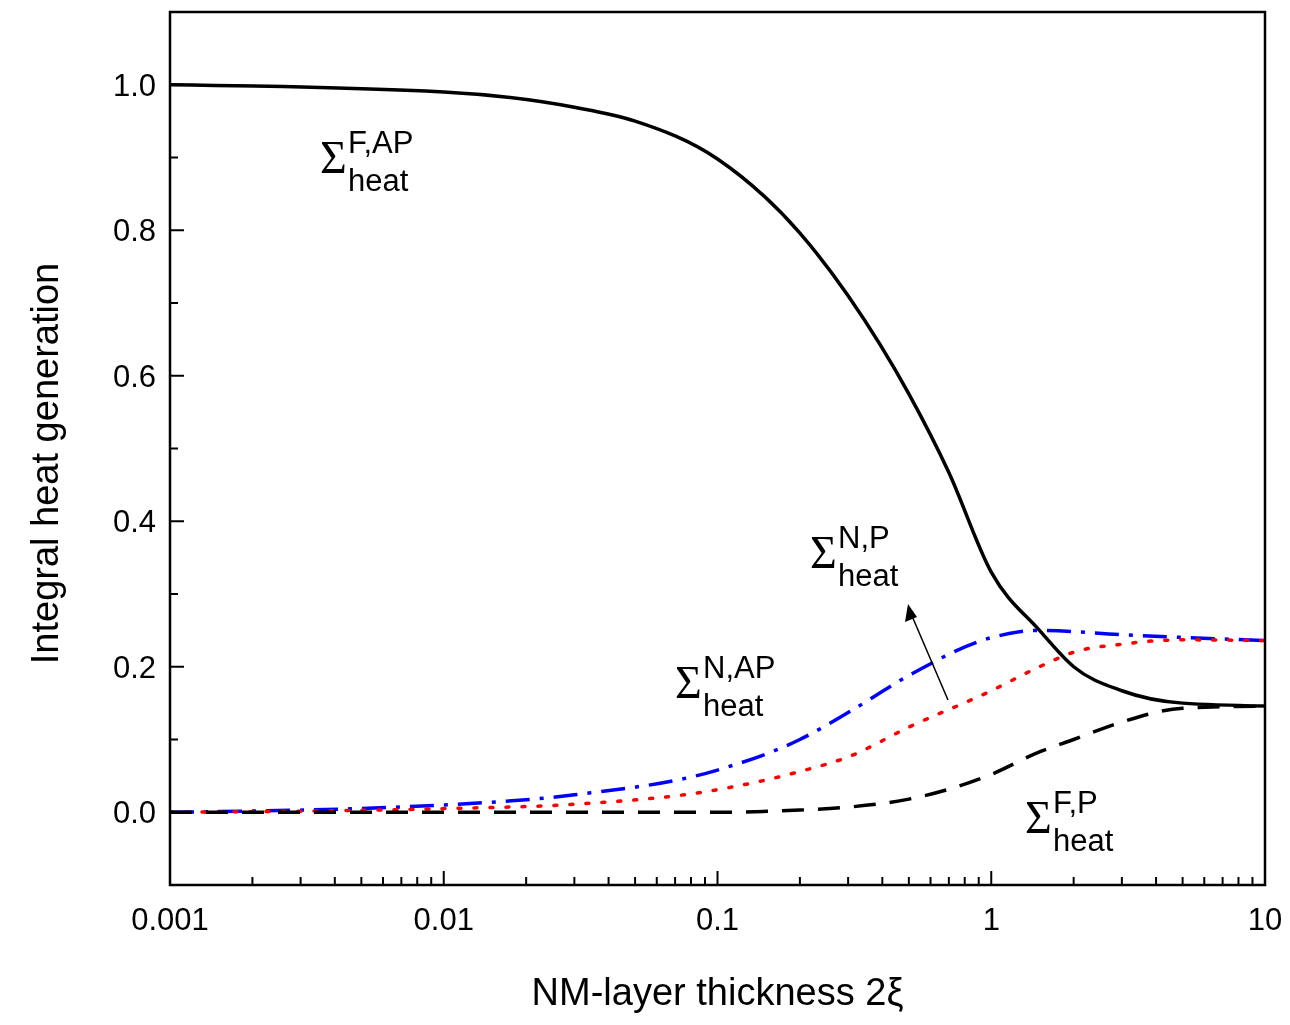 Image resolution: width=1290 pixels, height=1025 pixels. What do you see at coordinates (717, 919) in the screenshot?
I see `x-tick-label: 0.1` at bounding box center [717, 919].